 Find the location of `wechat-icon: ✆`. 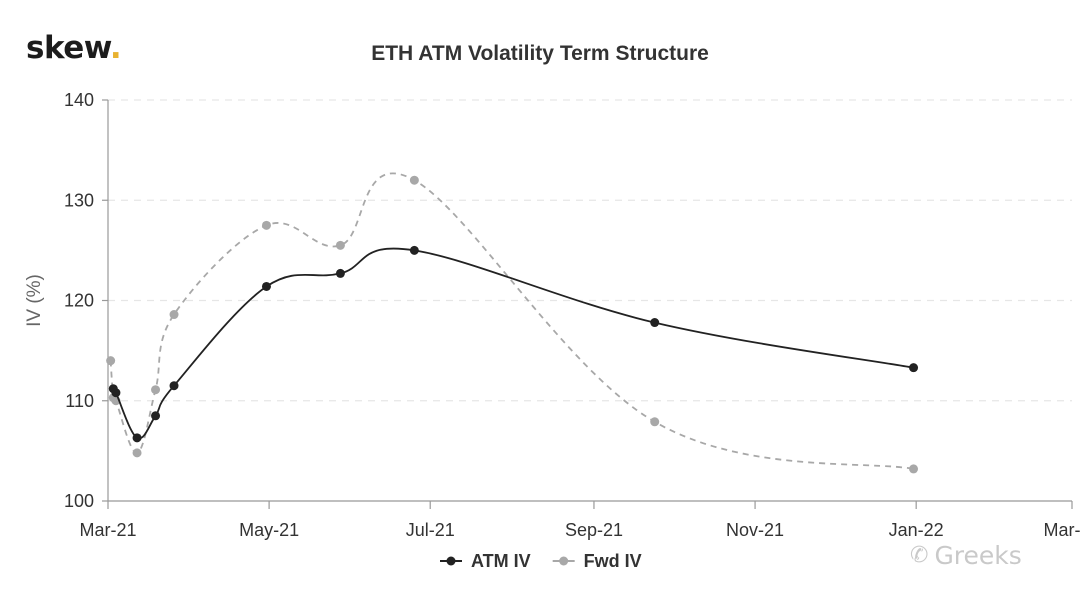

wechat-icon: ✆ is located at coordinates (919, 555).